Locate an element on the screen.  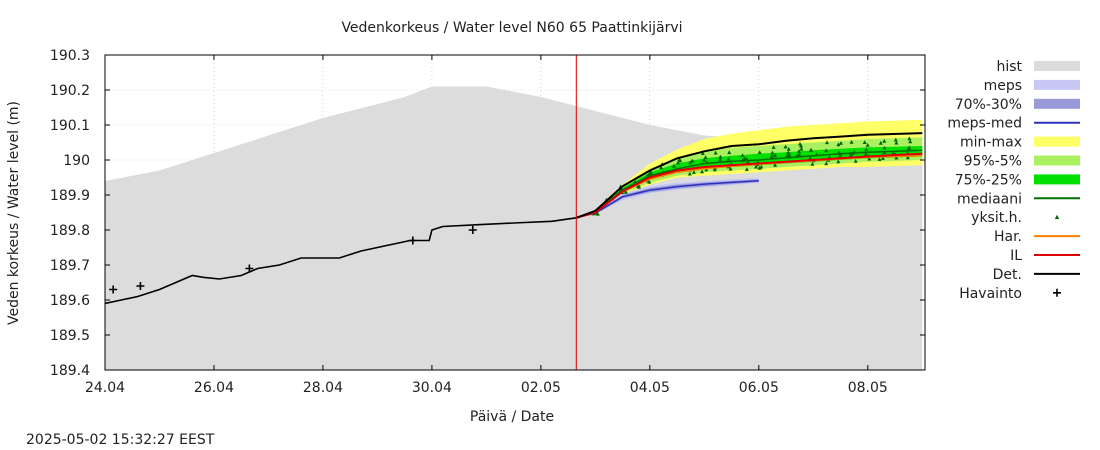
il-line is located at coordinates (749, 185).